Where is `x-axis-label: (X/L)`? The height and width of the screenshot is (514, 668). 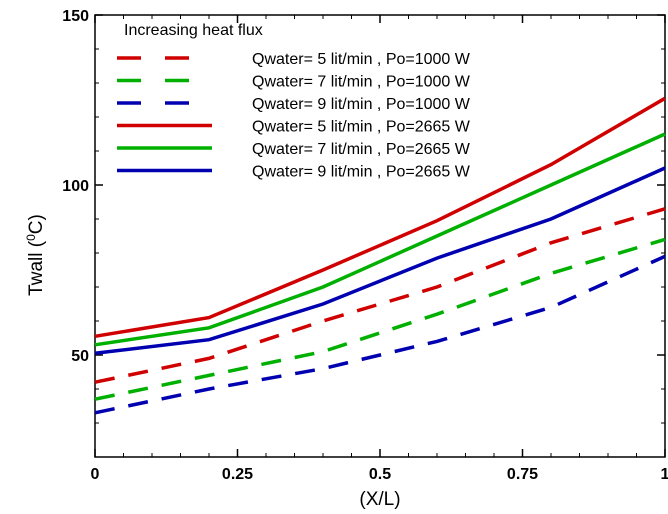 x-axis-label: (X/L) is located at coordinates (379, 499).